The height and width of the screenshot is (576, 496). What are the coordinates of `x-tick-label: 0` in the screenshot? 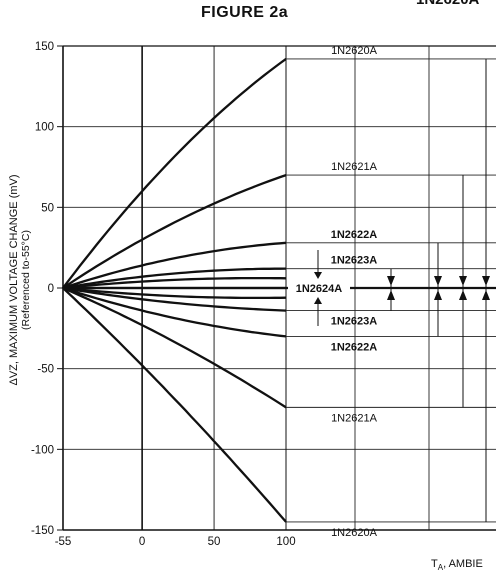 It's located at (142, 542).